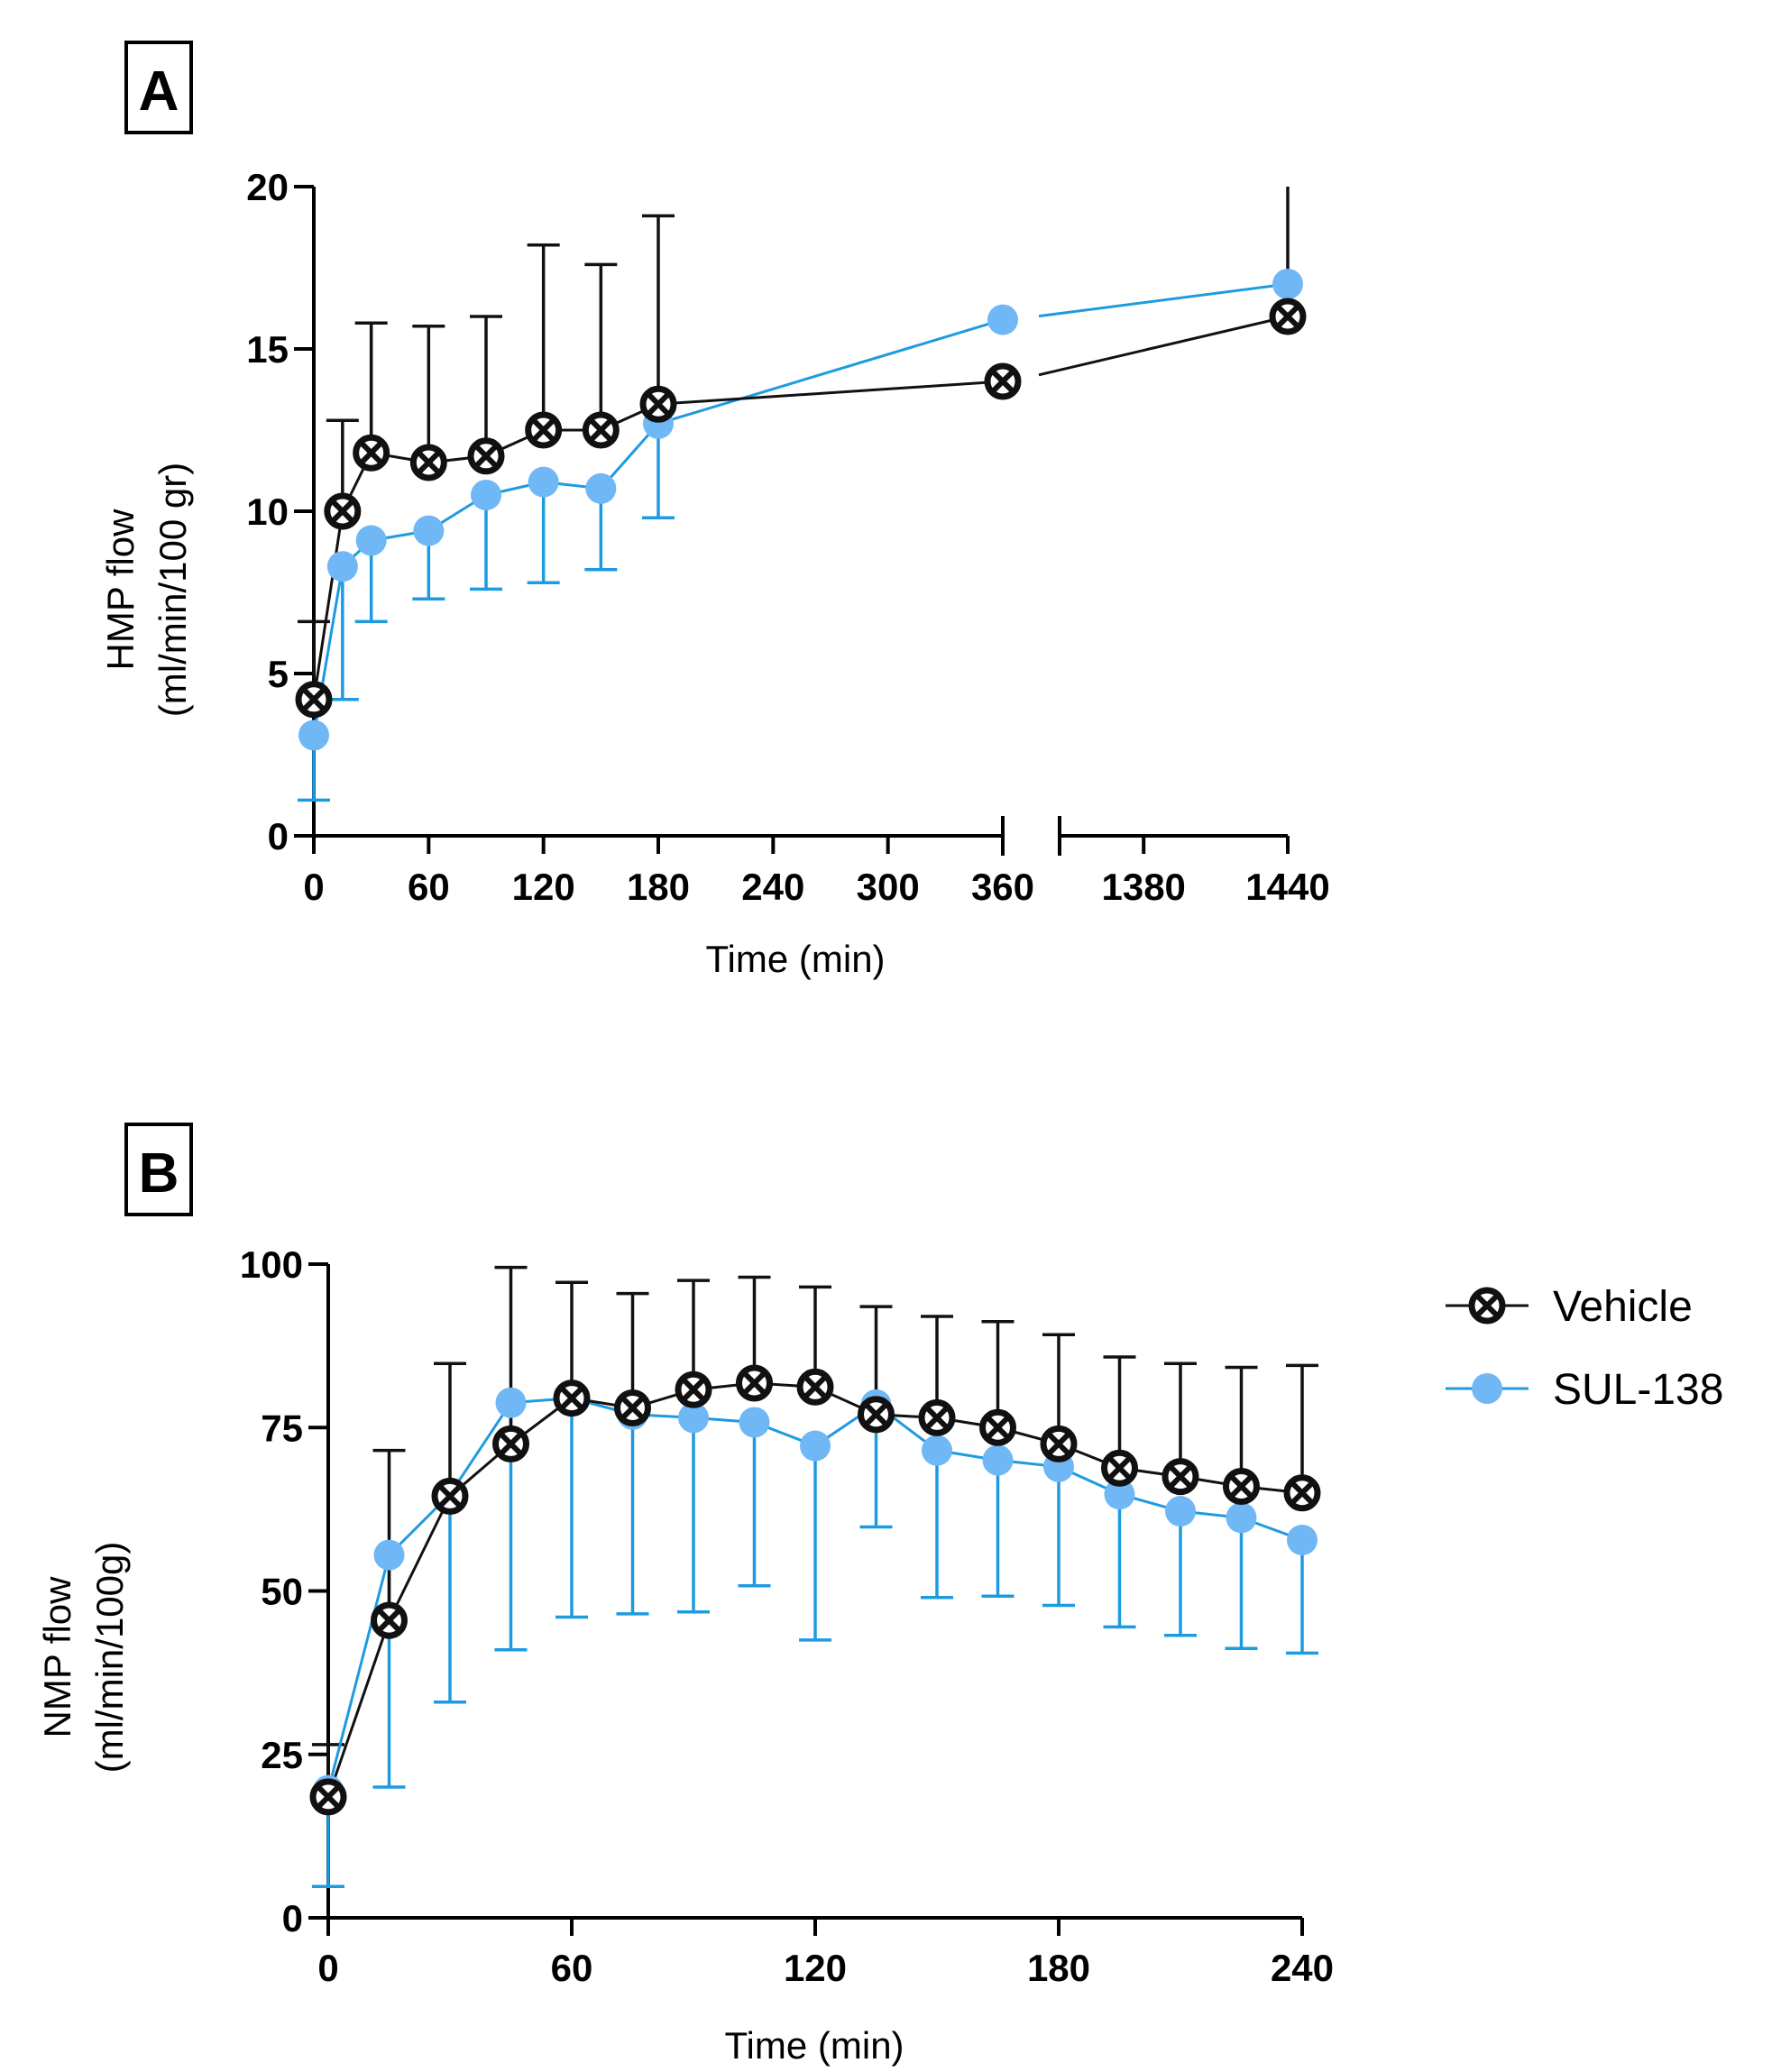 The image size is (1772, 2072). I want to click on legend-vehicle-marker, so click(1487, 1306).